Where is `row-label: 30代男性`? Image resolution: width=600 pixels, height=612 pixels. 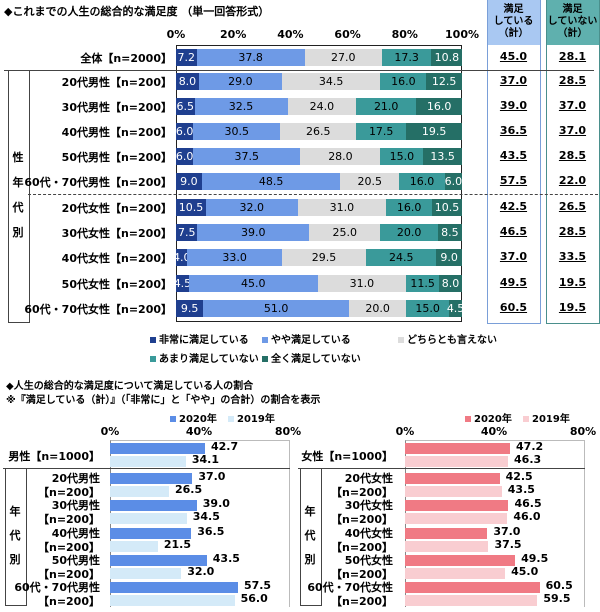 row-label: 30代男性 is located at coordinates (75, 505).